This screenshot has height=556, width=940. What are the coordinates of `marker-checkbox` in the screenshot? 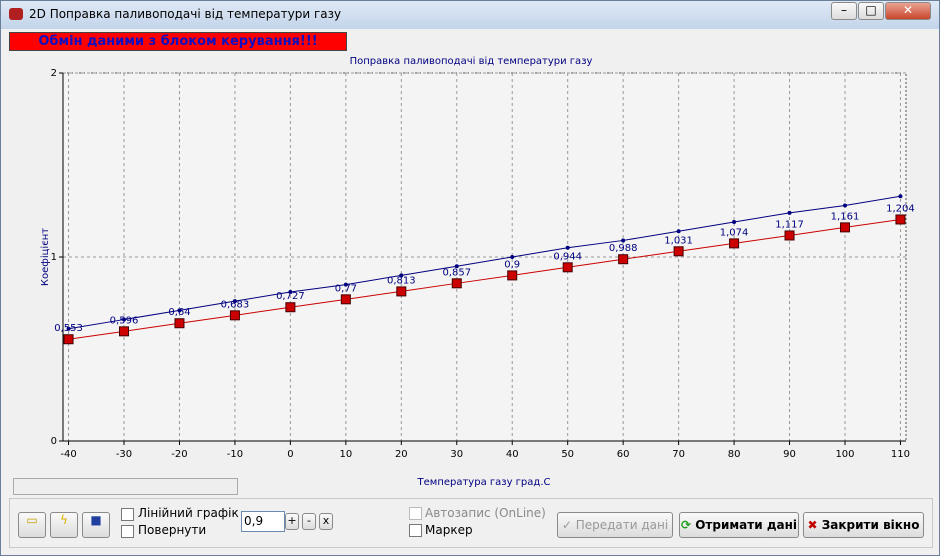 It's located at (415, 530).